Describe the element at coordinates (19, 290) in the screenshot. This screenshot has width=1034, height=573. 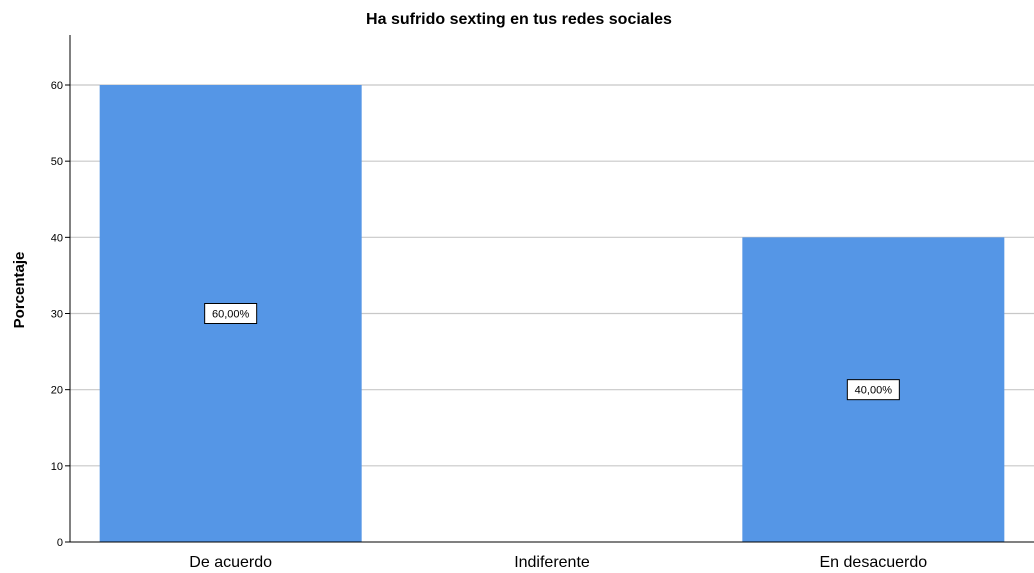
I see `y-axis-label: Porcentaje` at that location.